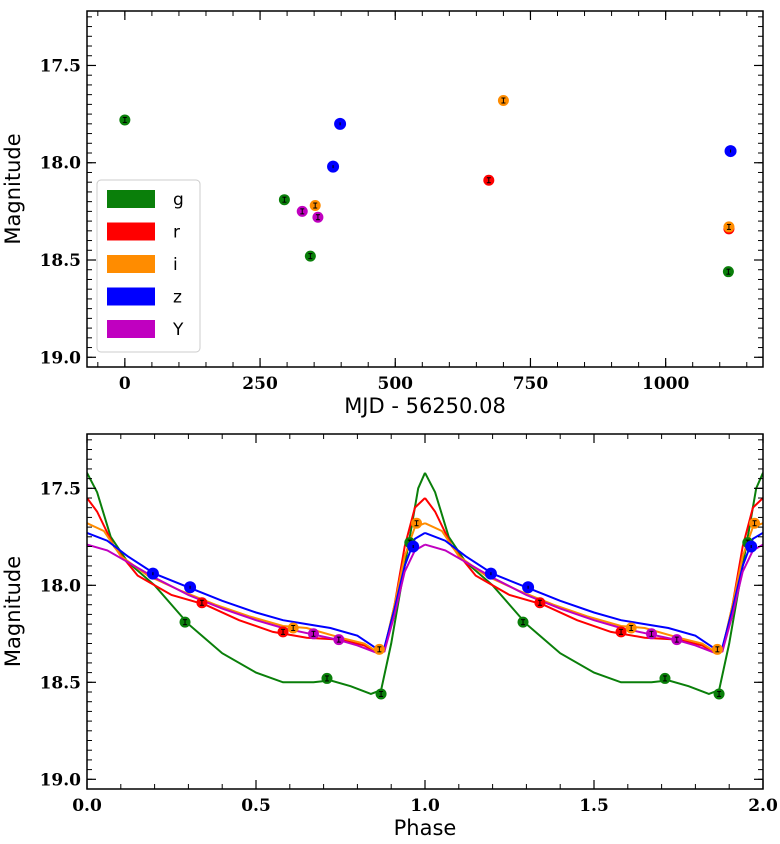 Image resolution: width=780 pixels, height=844 pixels. I want to click on x-tick-label: 0, so click(125, 384).